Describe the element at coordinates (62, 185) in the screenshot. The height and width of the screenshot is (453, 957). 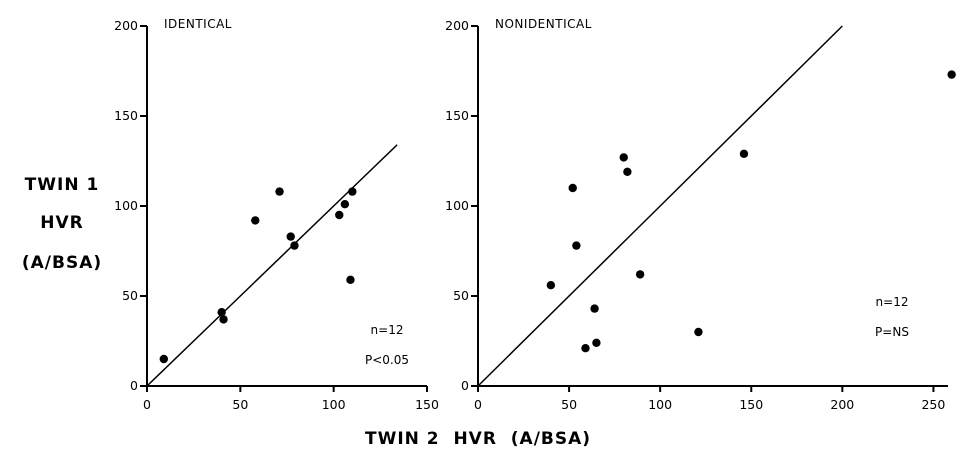
I see `y-axis-title-line1: TWIN 1` at that location.